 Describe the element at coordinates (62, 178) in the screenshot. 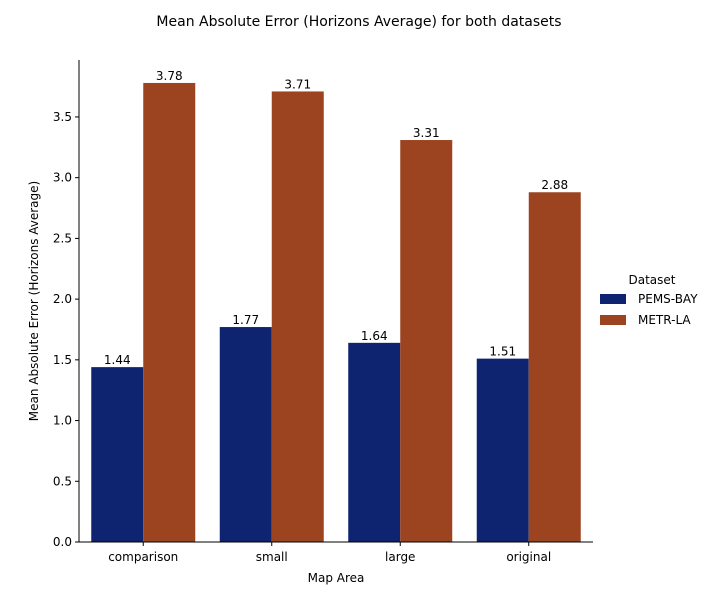

I see `y-tick-label: 3.0` at that location.